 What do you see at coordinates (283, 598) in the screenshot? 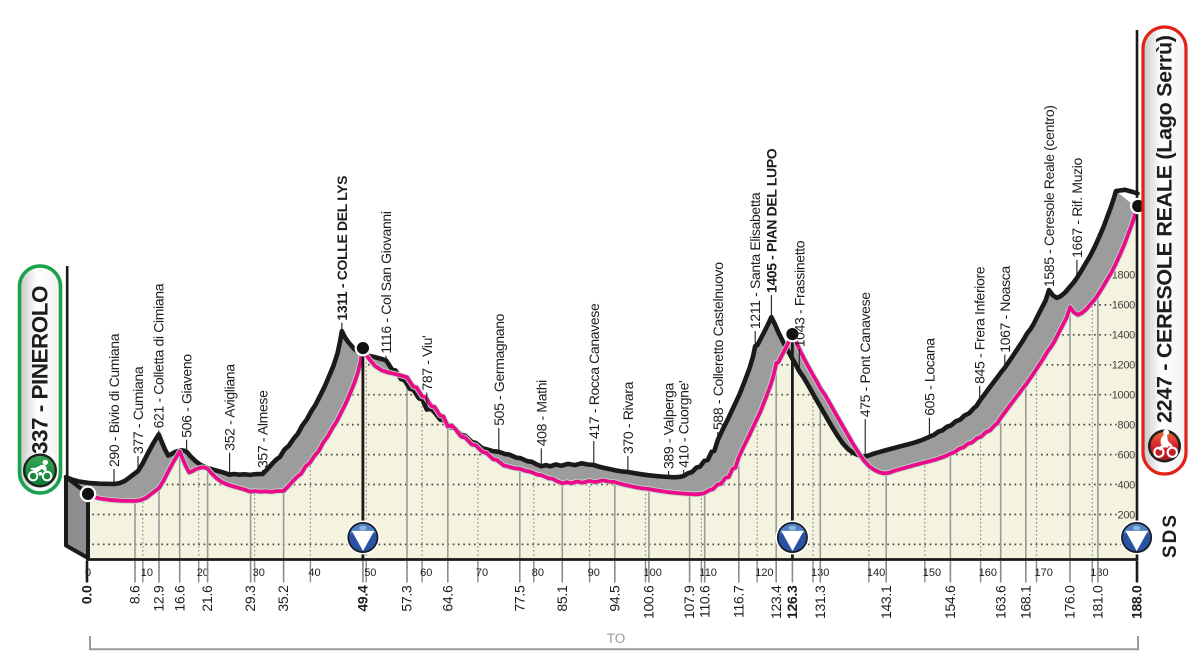
I see `svg-text: 35.2` at bounding box center [283, 598].